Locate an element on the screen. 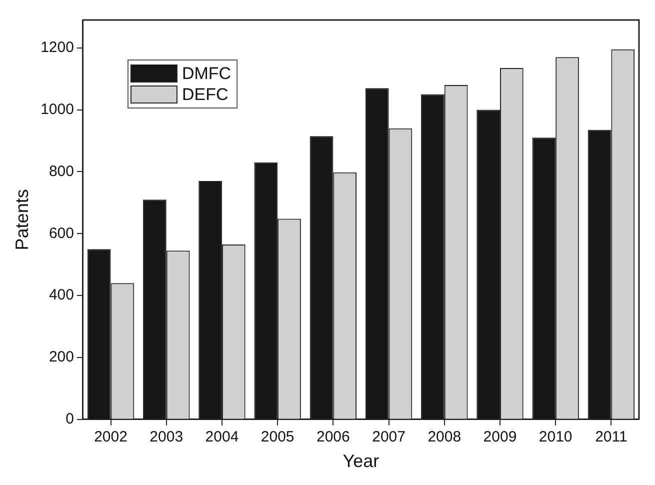 The image size is (655, 485). x-tick-label: 2011 is located at coordinates (611, 437).